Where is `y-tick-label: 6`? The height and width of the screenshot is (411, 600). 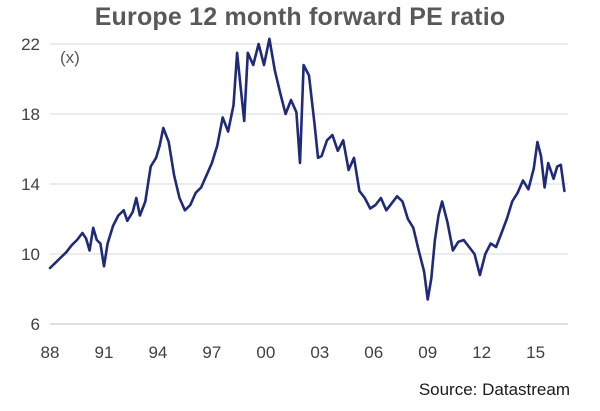
y-tick-label: 6 is located at coordinates (35, 324).